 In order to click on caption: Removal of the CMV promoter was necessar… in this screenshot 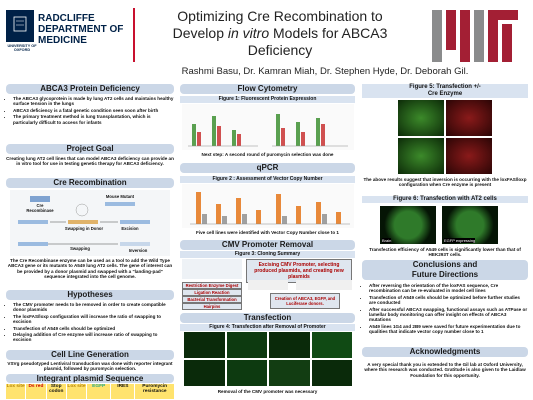, I will do `click(267, 391)`.